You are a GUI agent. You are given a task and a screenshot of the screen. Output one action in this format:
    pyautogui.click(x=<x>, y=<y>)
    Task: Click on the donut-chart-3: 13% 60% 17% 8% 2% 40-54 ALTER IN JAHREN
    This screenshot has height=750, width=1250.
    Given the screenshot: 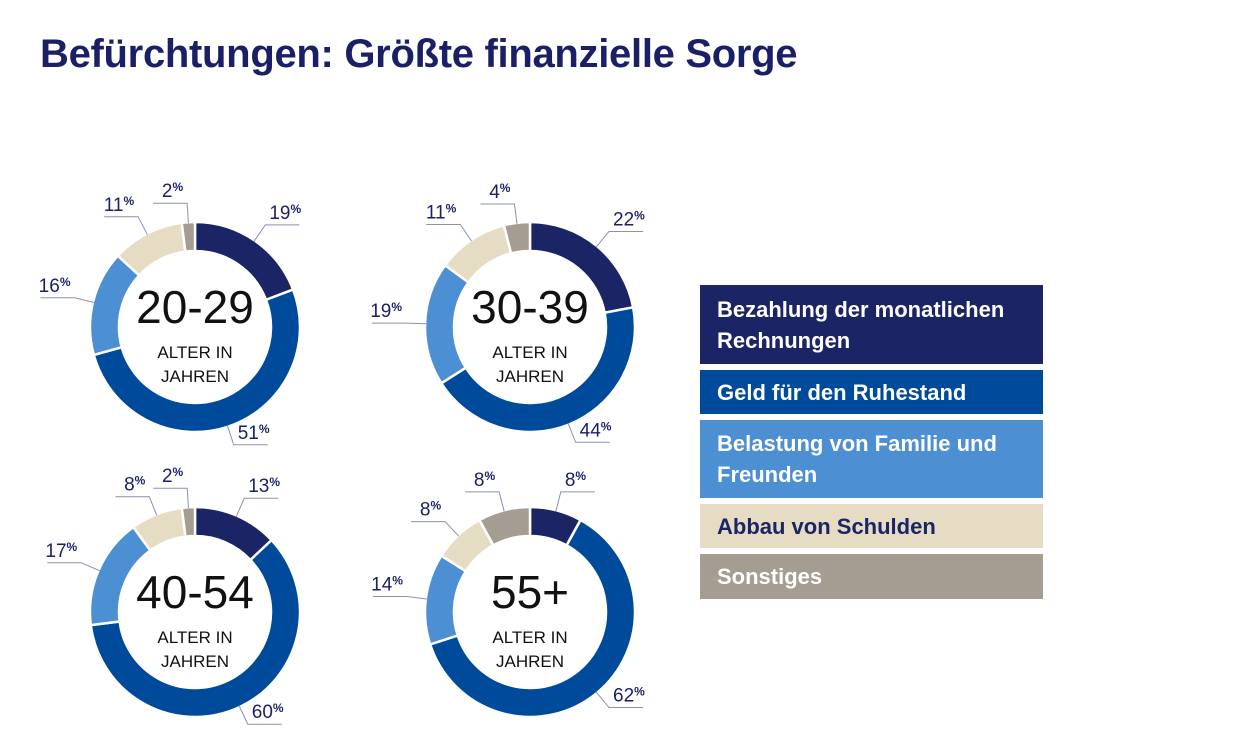 What is the action you would take?
    pyautogui.click(x=173, y=595)
    